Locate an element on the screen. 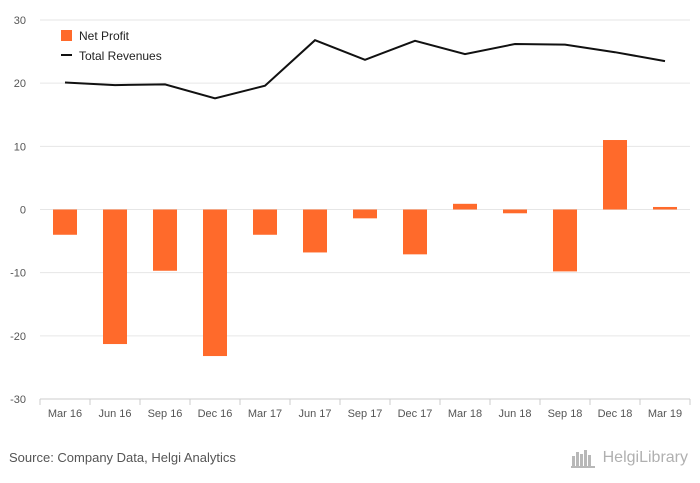  y-tick-label: 30 is located at coordinates (20, 21).